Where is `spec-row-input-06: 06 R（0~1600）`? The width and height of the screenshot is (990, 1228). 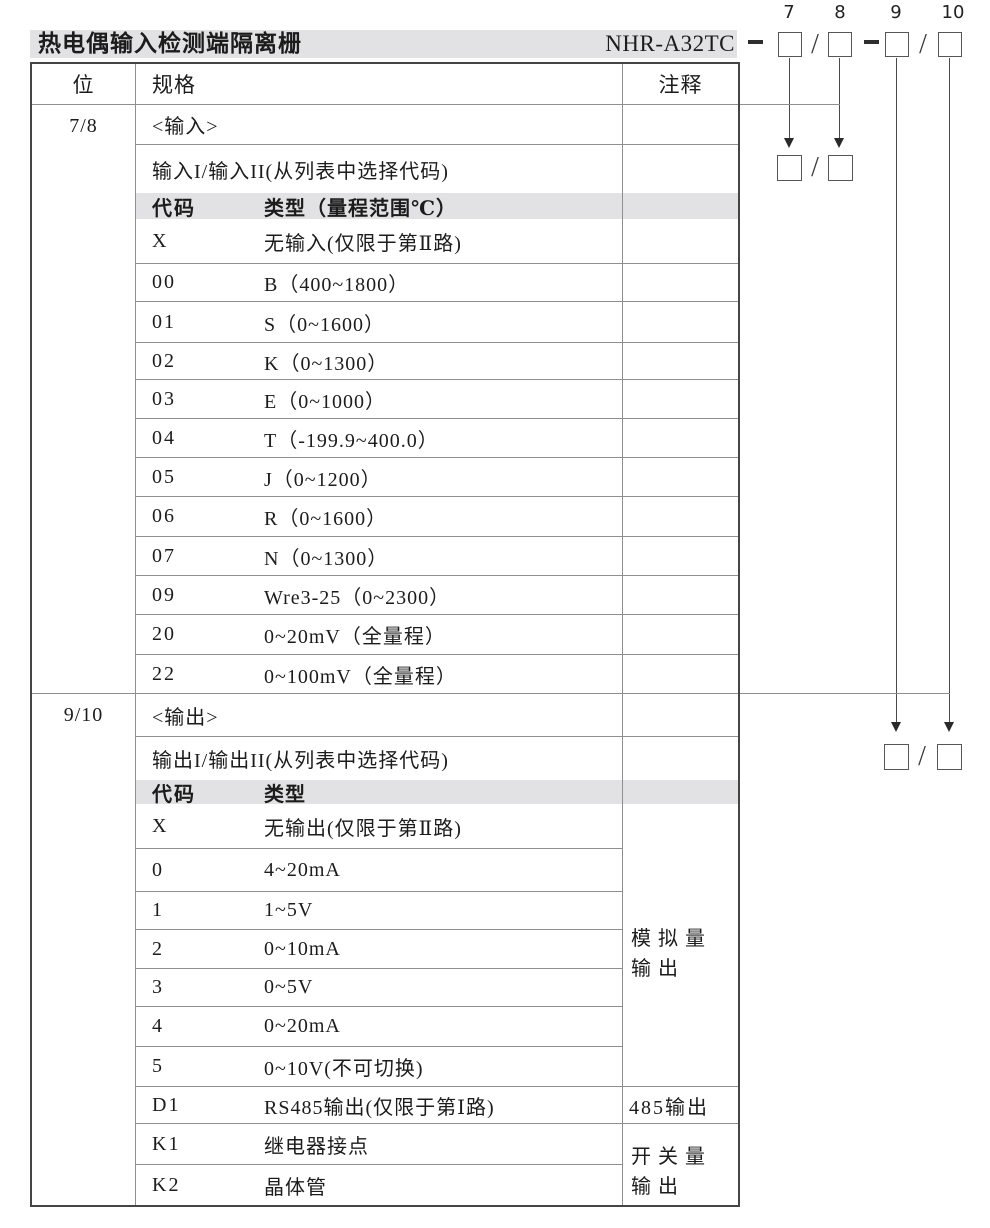
spec-row-input-06: 06 R（0~1600） is located at coordinates (379, 517).